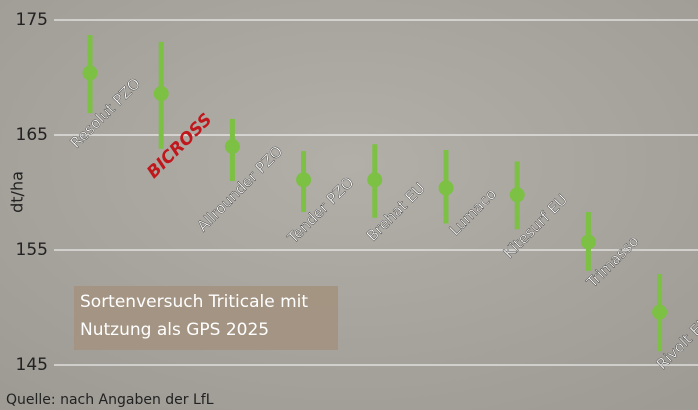 The image size is (698, 410). What do you see at coordinates (32, 135) in the screenshot?
I see `y-tick-label: 165` at bounding box center [32, 135].